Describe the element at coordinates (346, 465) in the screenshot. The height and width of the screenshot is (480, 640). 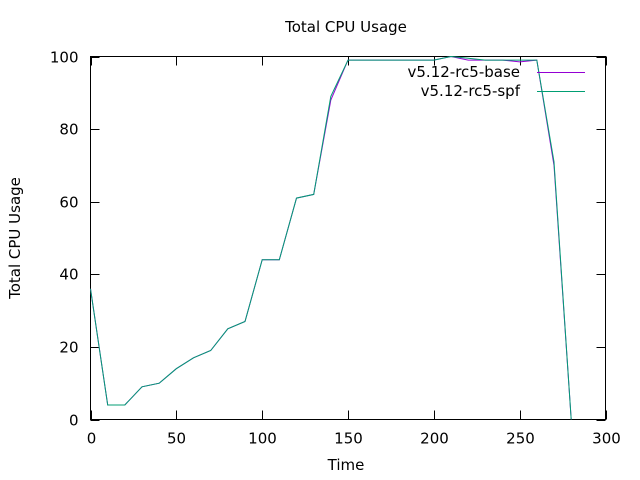
I see `x-axis-label: Time` at that location.